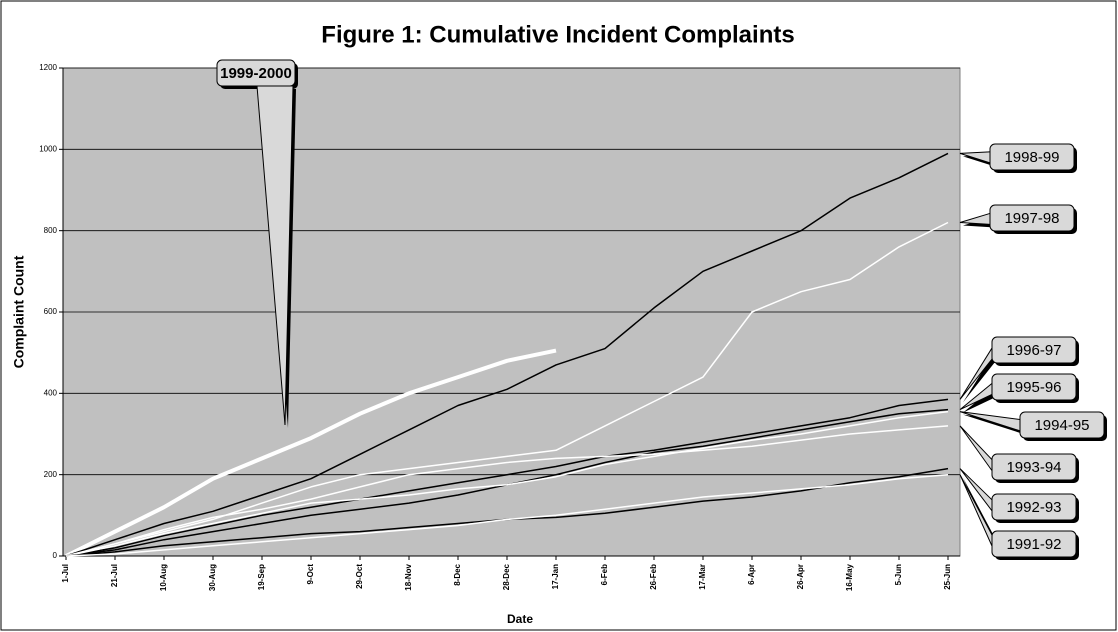  What do you see at coordinates (557, 34) in the screenshot?
I see `chart-title: Figure 1: Cumulative Incident Complaints` at bounding box center [557, 34].